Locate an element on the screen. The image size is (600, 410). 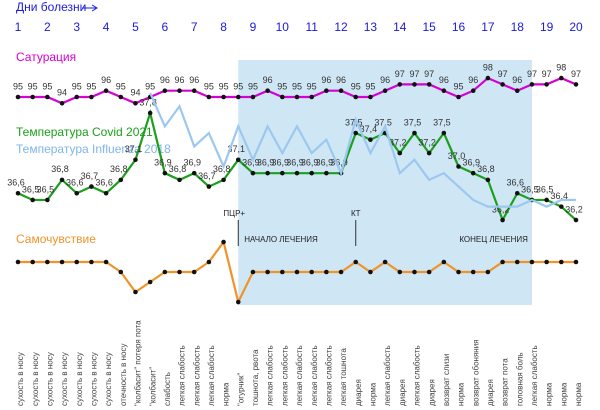
x-tick-label: 13 is located at coordinates (371, 27).